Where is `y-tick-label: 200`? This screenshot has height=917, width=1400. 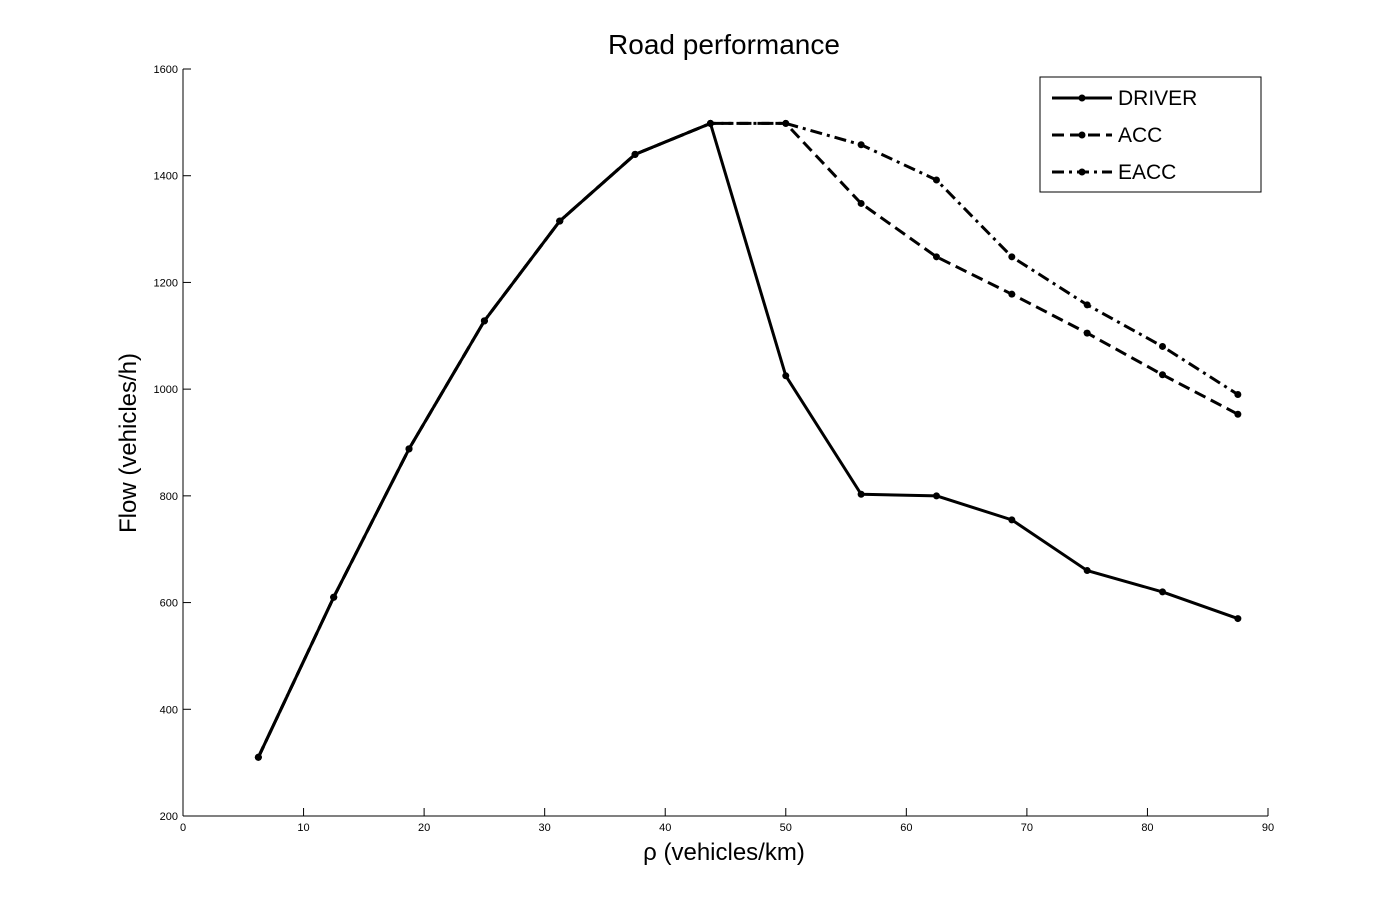 y-tick-label: 200 is located at coordinates (169, 817).